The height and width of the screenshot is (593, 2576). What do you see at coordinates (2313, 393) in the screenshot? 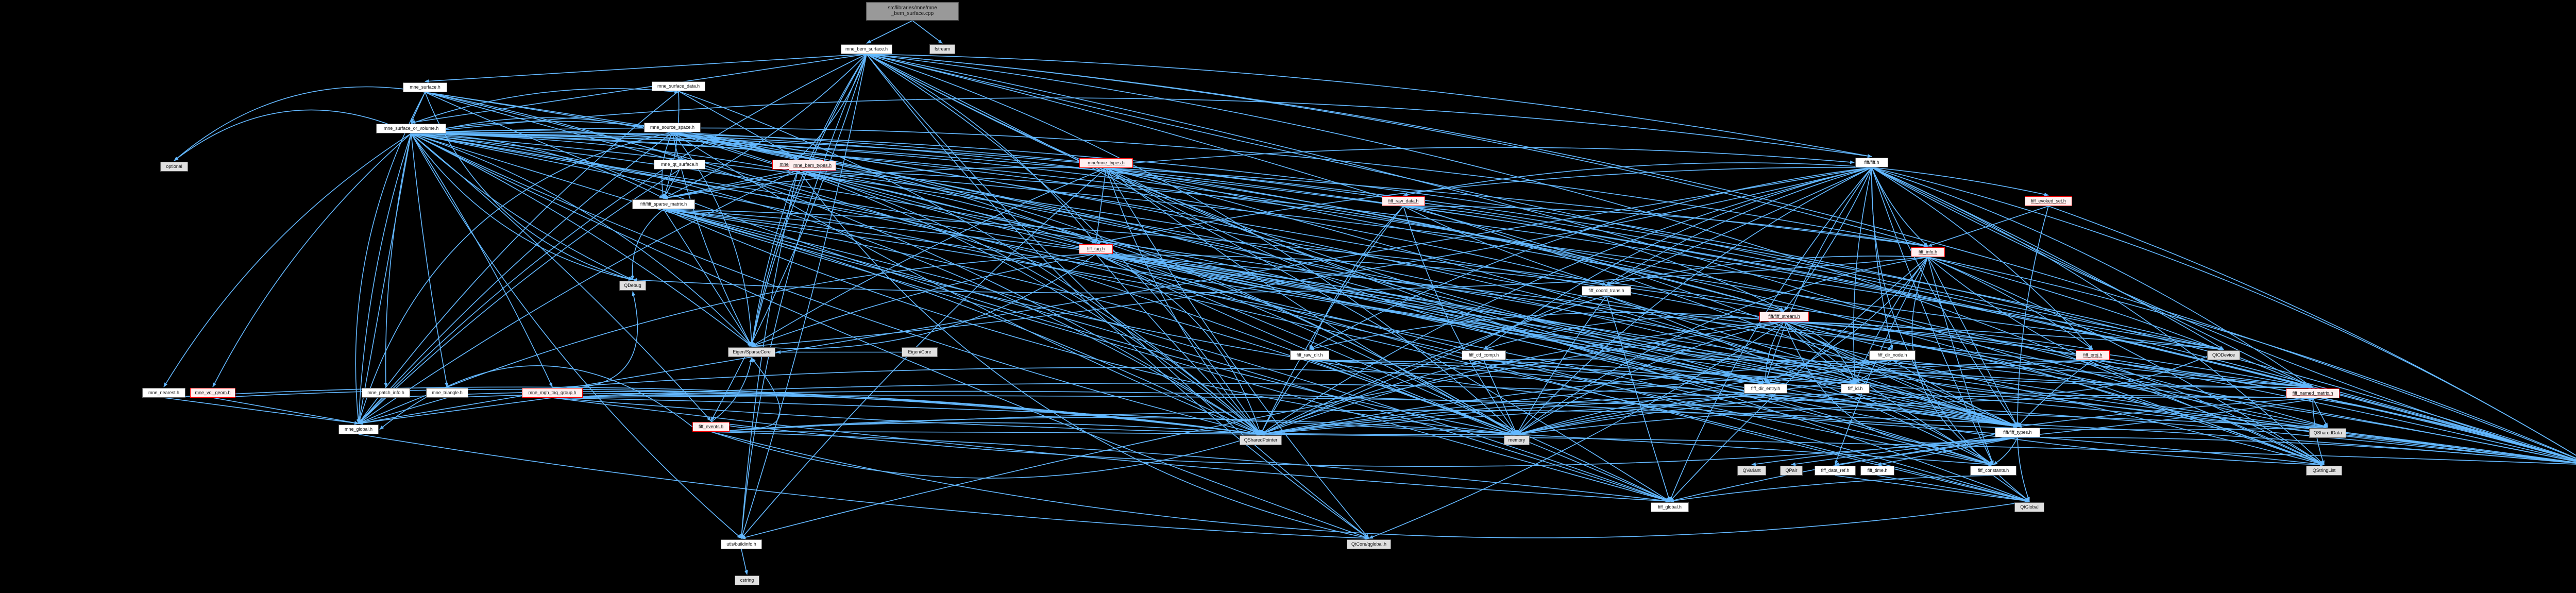
I see `graph-node-fiffnamed: fiff_named_matrix.h` at bounding box center [2313, 393].